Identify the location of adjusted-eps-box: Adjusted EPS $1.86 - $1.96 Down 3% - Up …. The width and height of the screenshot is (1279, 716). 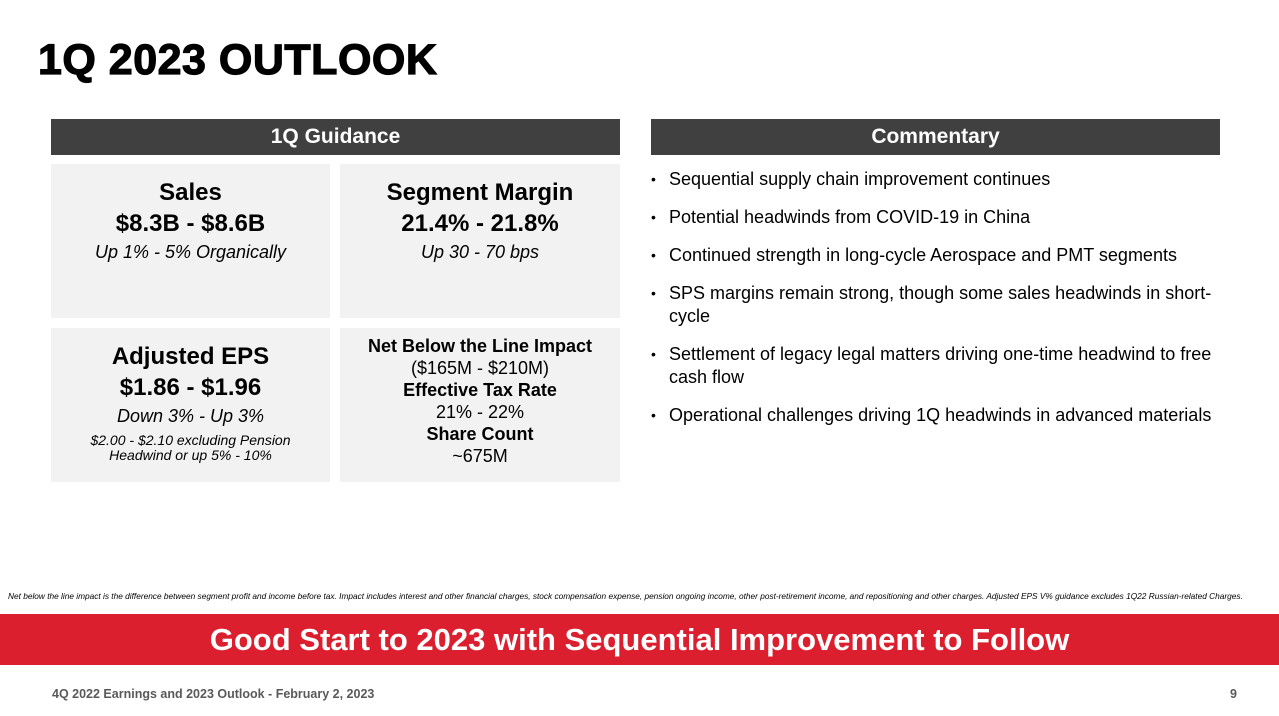
(190, 405).